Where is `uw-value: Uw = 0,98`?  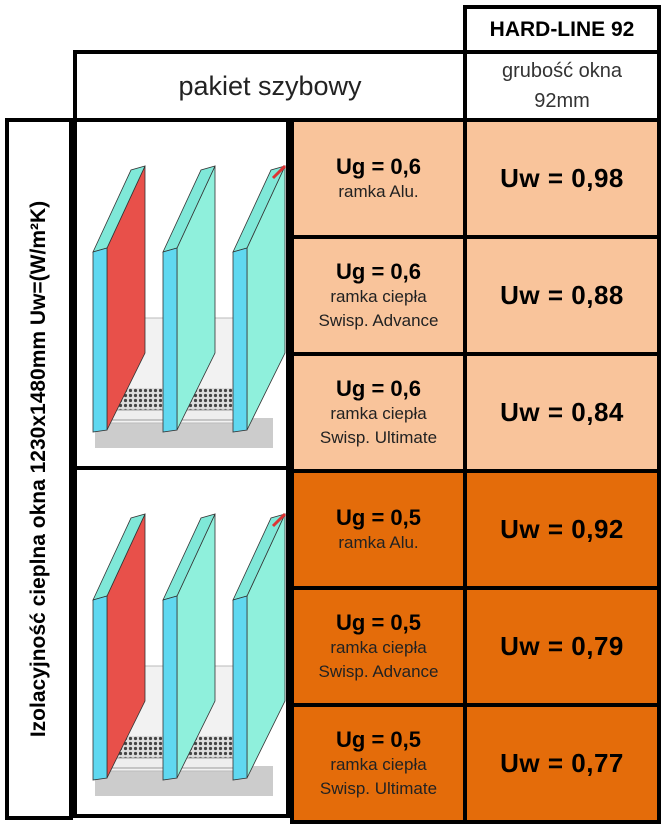
uw-value: Uw = 0,98 is located at coordinates (562, 178).